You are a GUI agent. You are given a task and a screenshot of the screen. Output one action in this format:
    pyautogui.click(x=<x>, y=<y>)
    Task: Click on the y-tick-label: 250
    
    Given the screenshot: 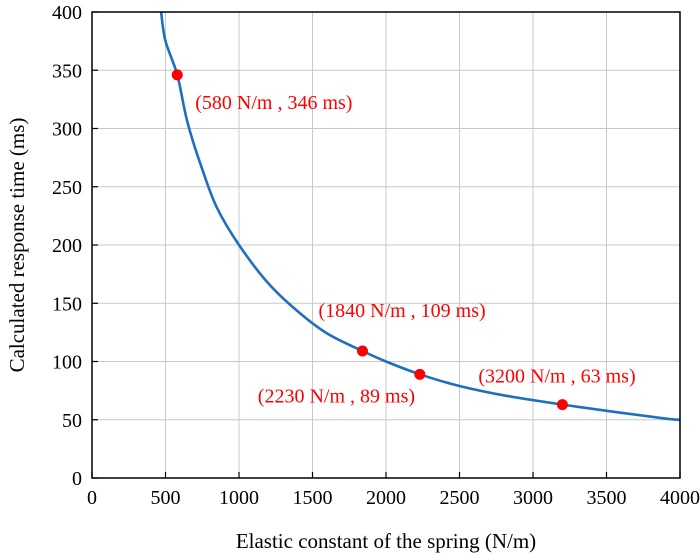 What is the action you would take?
    pyautogui.click(x=67, y=188)
    